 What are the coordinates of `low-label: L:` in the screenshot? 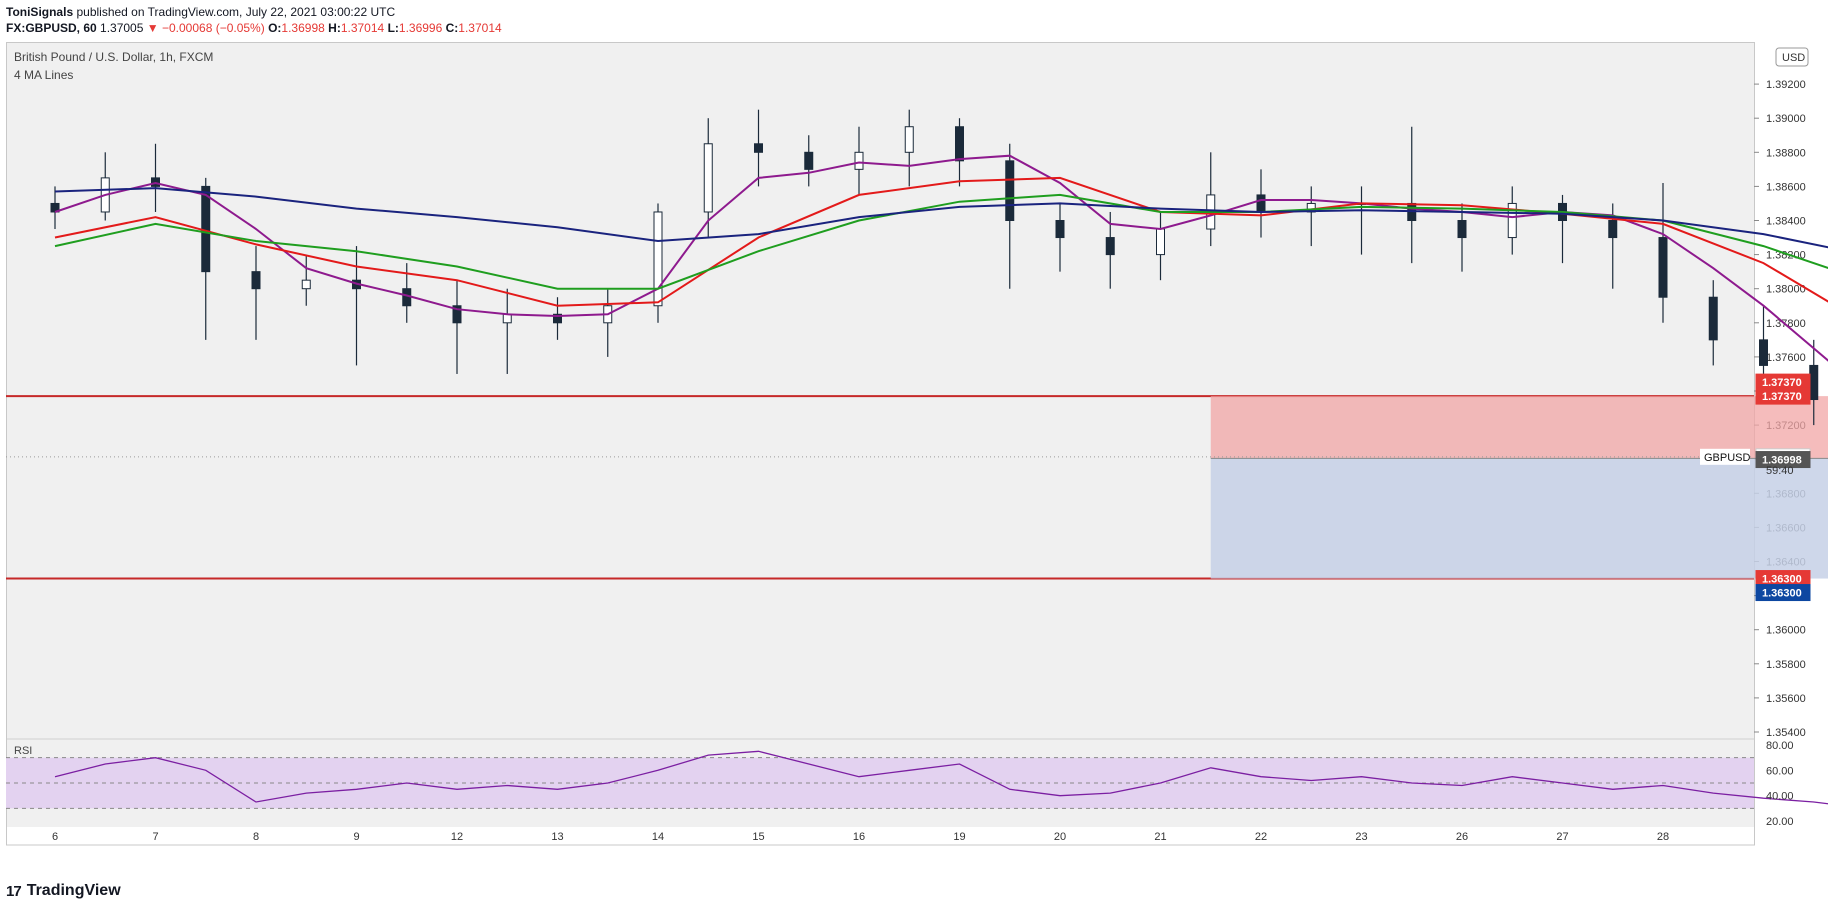 It's located at (393, 28).